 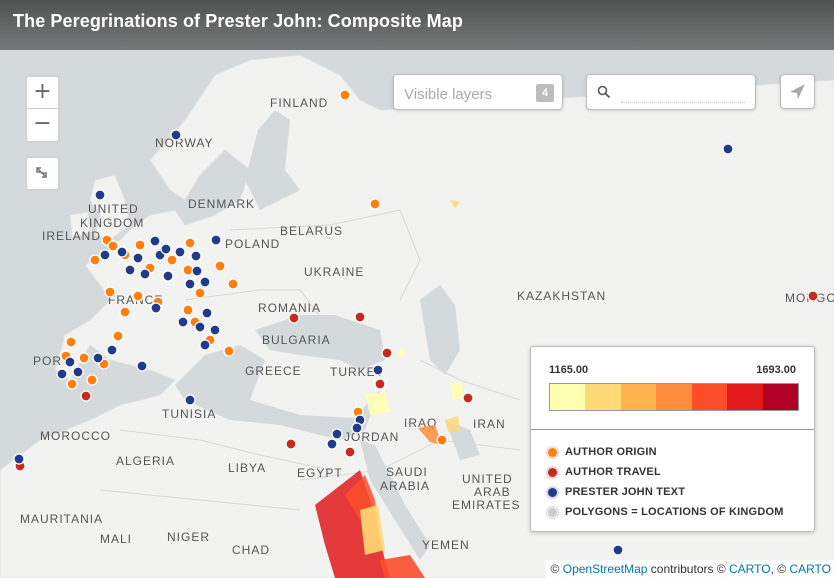 I want to click on country-label: UNITED, so click(x=113, y=209).